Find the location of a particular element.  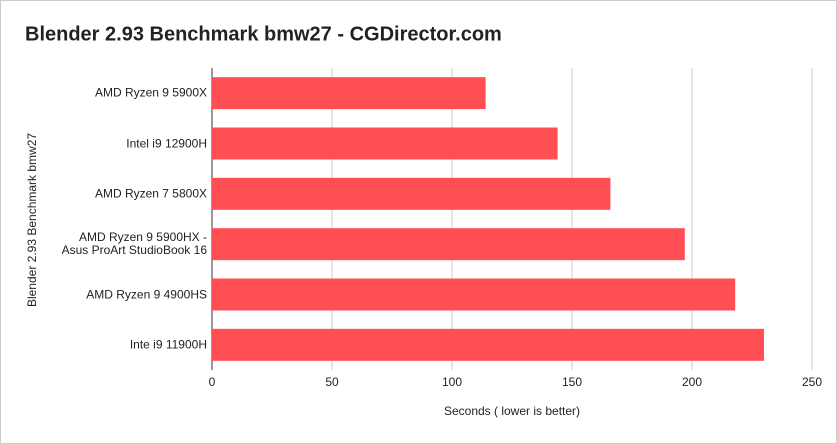

x-tick-label: 200 is located at coordinates (692, 382).